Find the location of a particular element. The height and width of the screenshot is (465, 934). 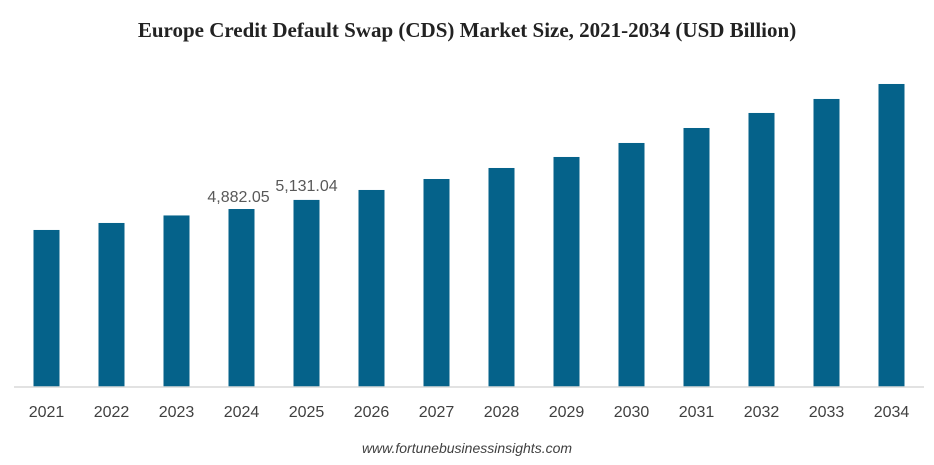

x-tick-2028: 2028 is located at coordinates (502, 412).